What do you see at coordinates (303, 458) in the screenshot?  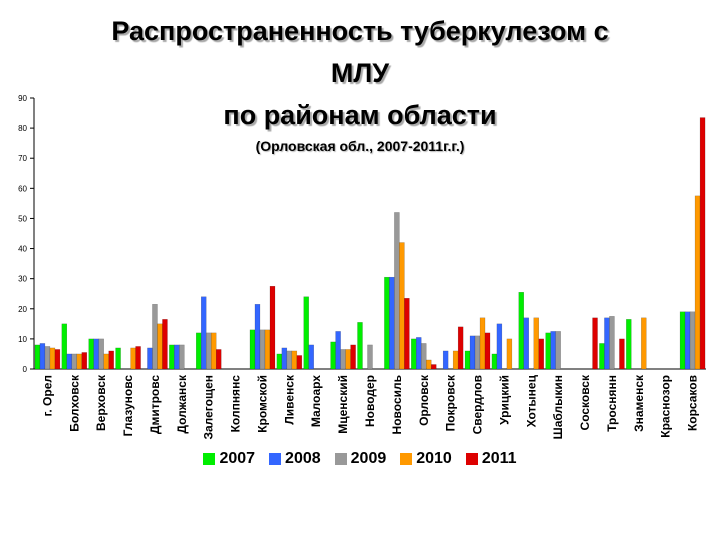 I see `legend-label-2008: 2008` at bounding box center [303, 458].